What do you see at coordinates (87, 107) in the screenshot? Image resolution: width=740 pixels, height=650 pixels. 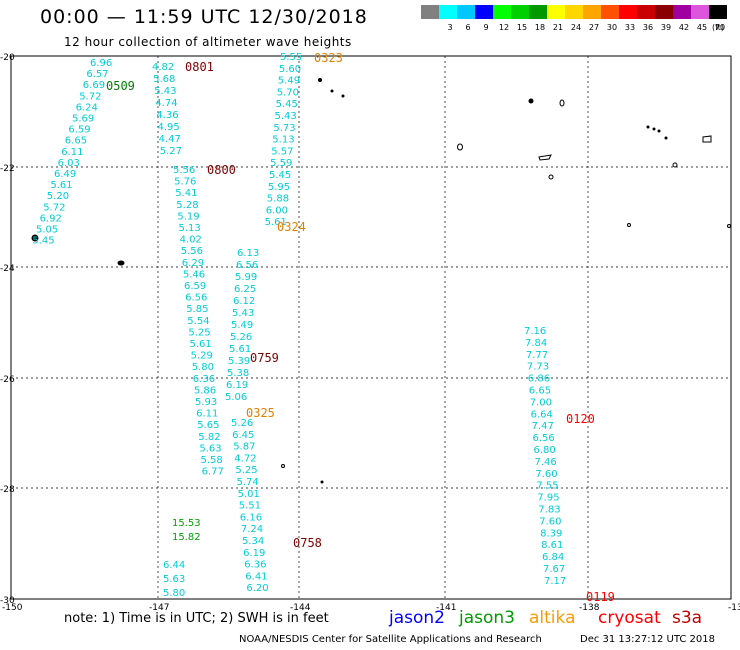 I see `wave-height-value: 6.24` at bounding box center [87, 107].